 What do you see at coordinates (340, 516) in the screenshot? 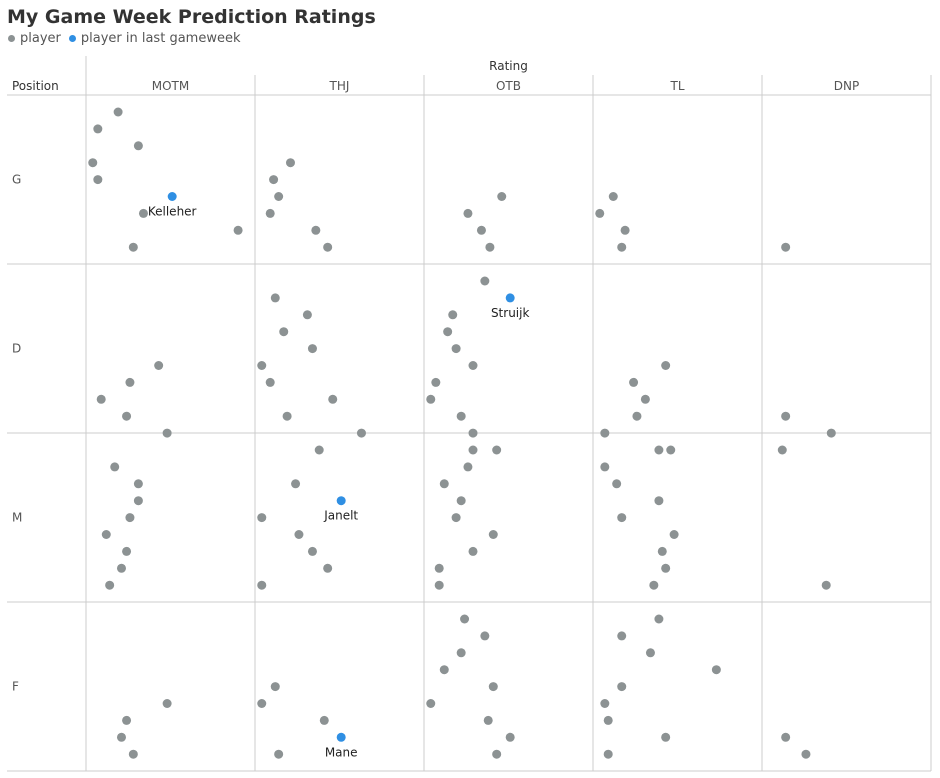
I see `point-label-janelt: Janelt` at bounding box center [340, 516].